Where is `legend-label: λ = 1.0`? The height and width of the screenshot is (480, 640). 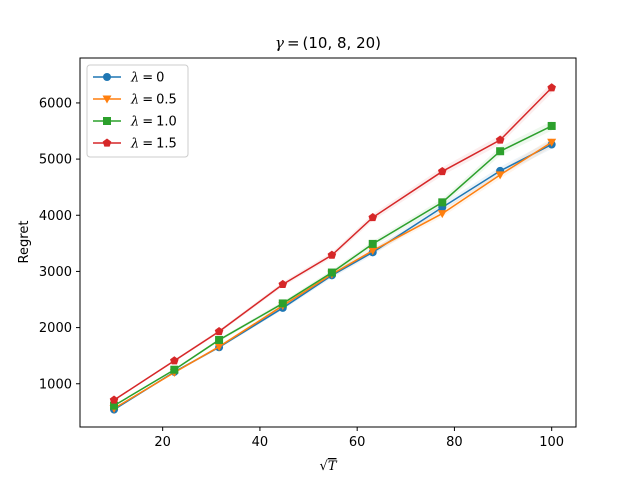
legend-label: λ = 1.0 is located at coordinates (153, 122).